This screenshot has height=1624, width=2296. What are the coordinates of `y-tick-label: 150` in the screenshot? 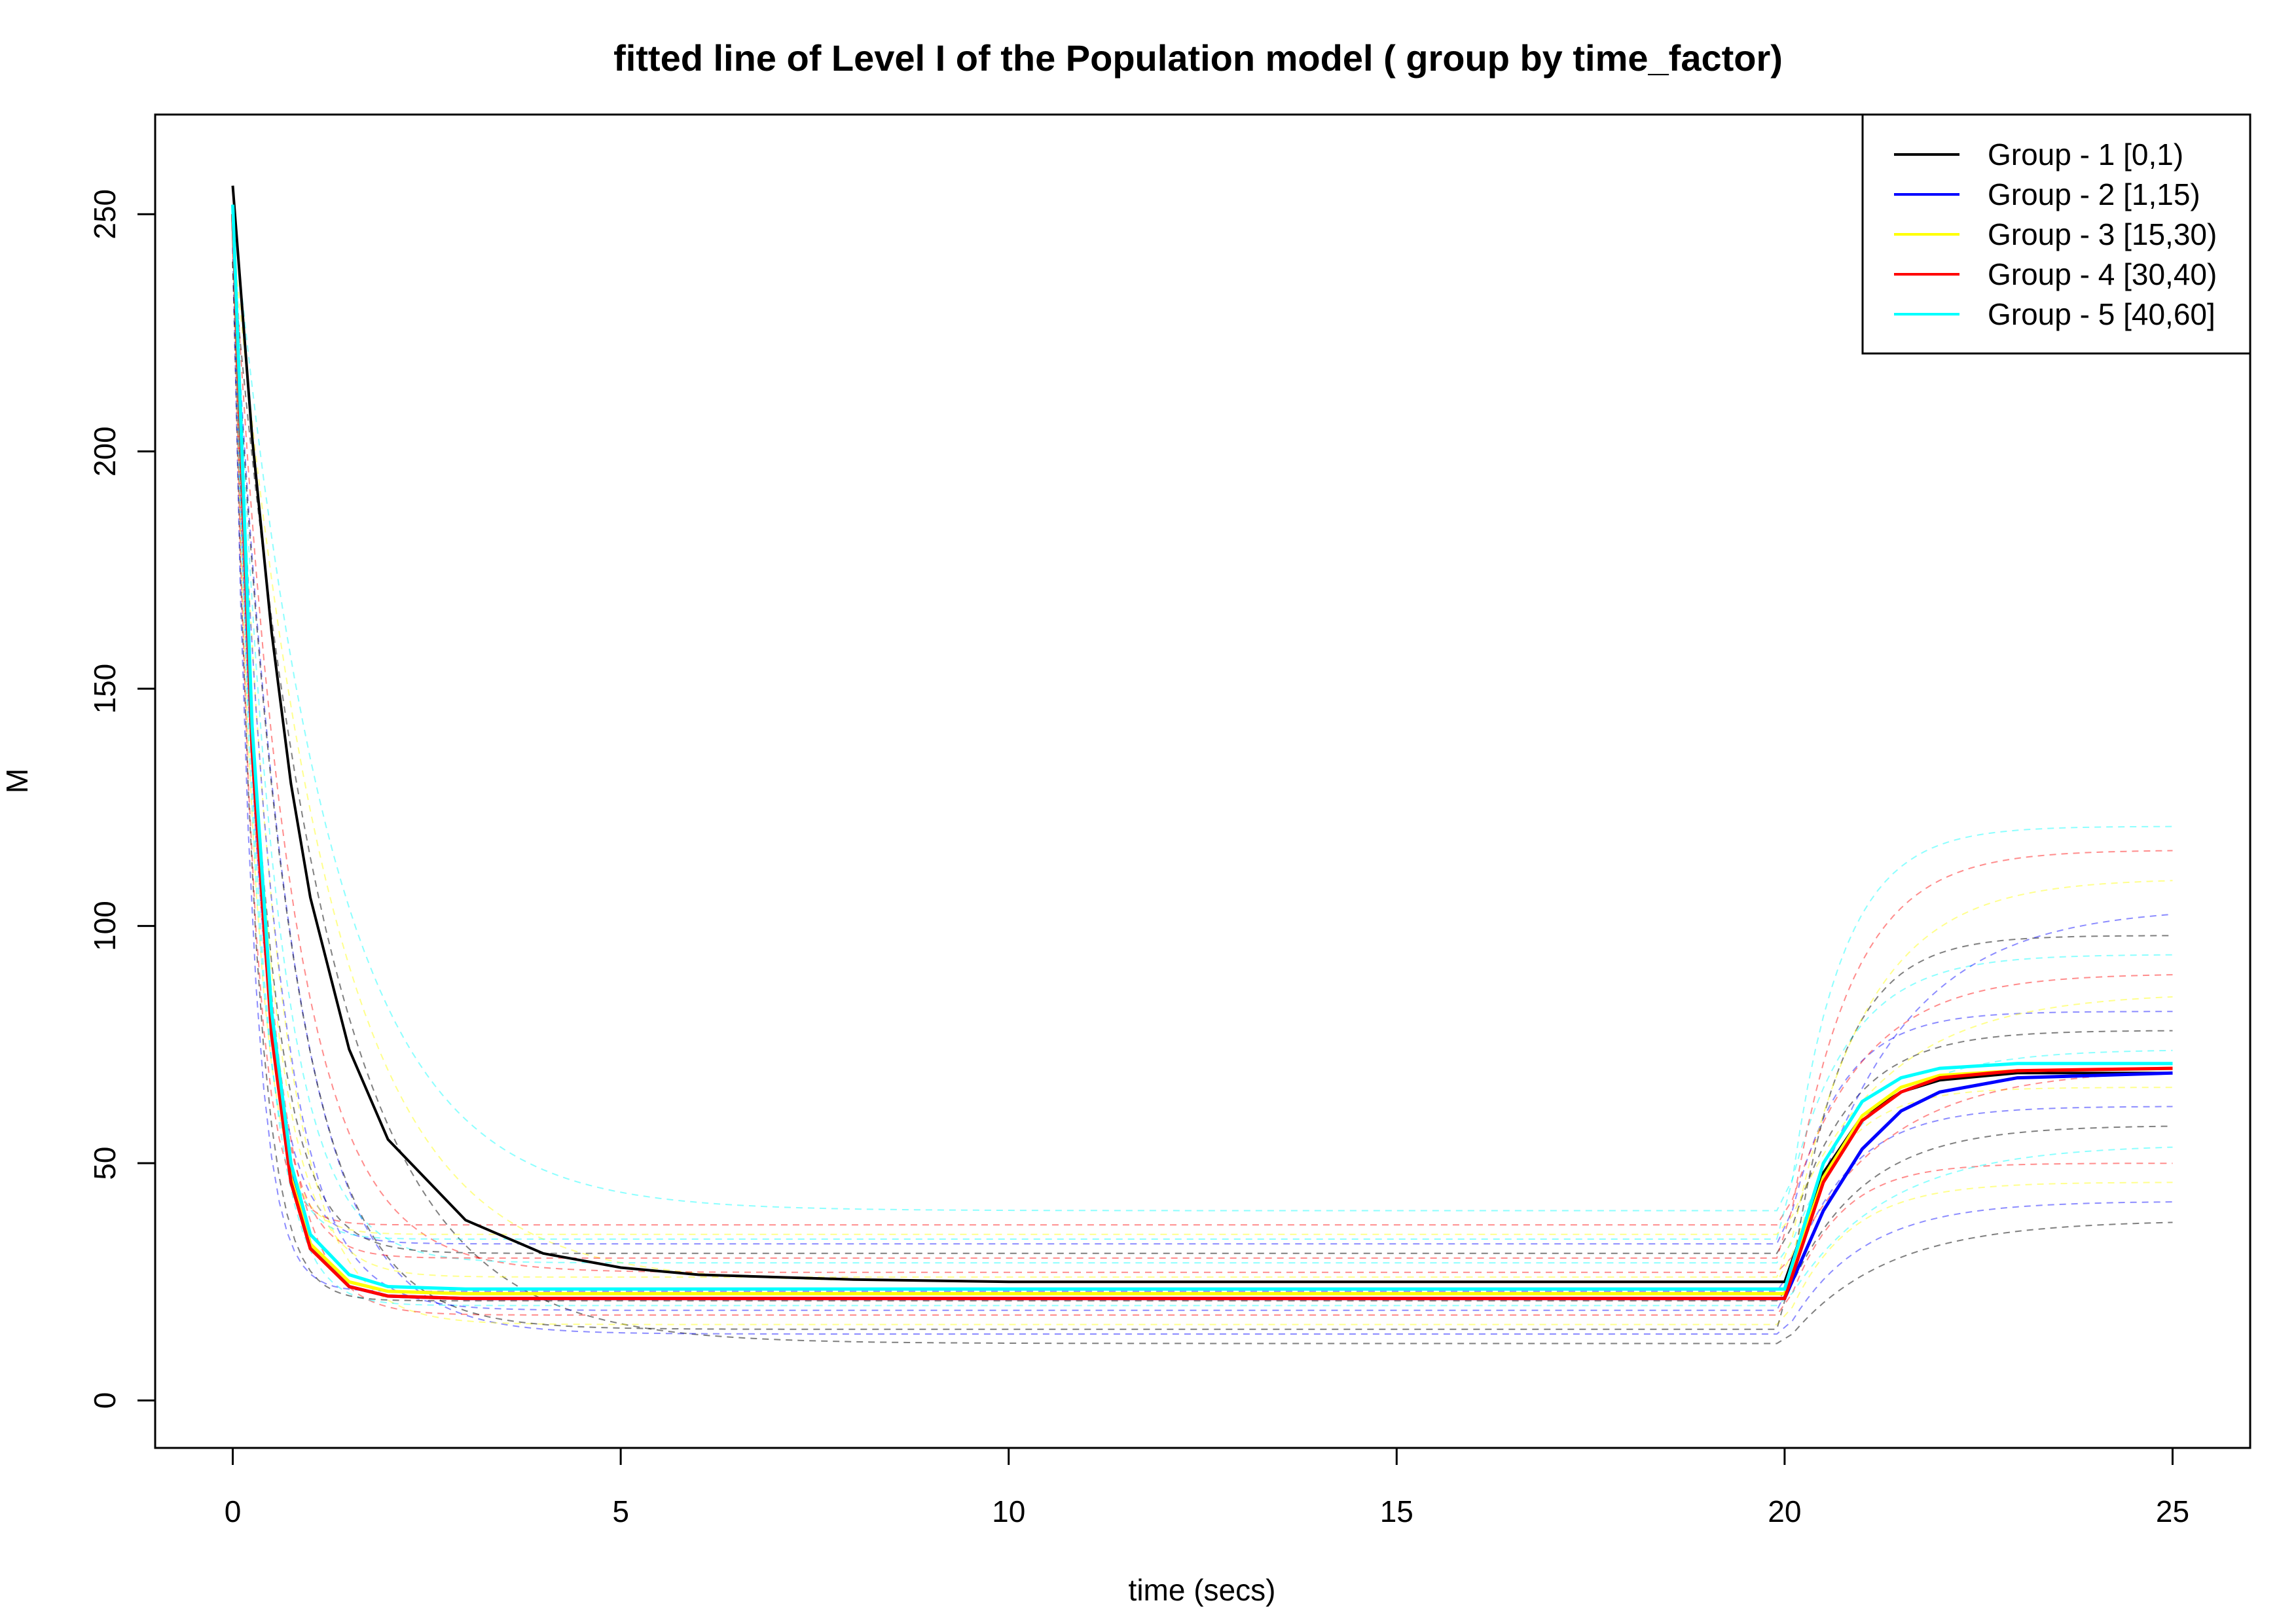 It's located at (105, 689).